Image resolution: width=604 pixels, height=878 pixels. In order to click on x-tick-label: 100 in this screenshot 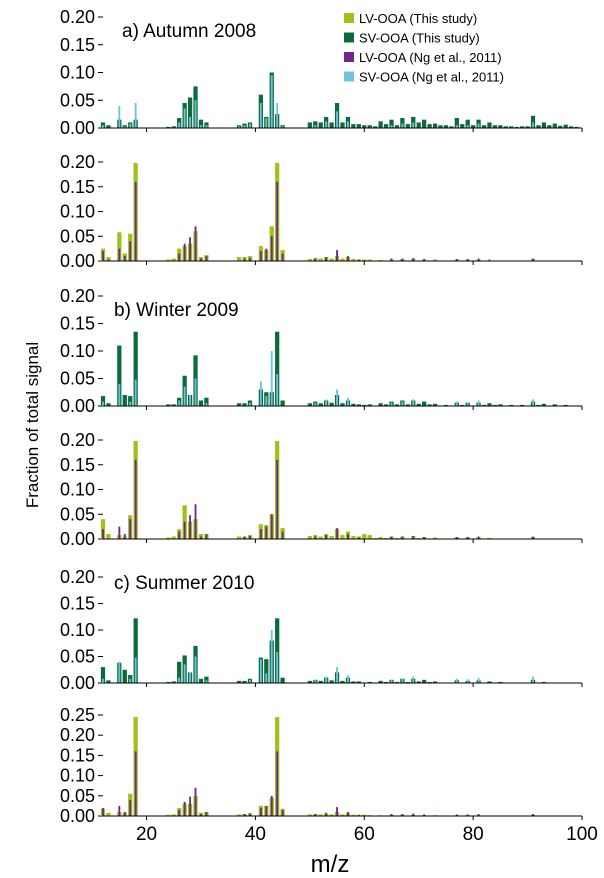, I will do `click(582, 834)`.